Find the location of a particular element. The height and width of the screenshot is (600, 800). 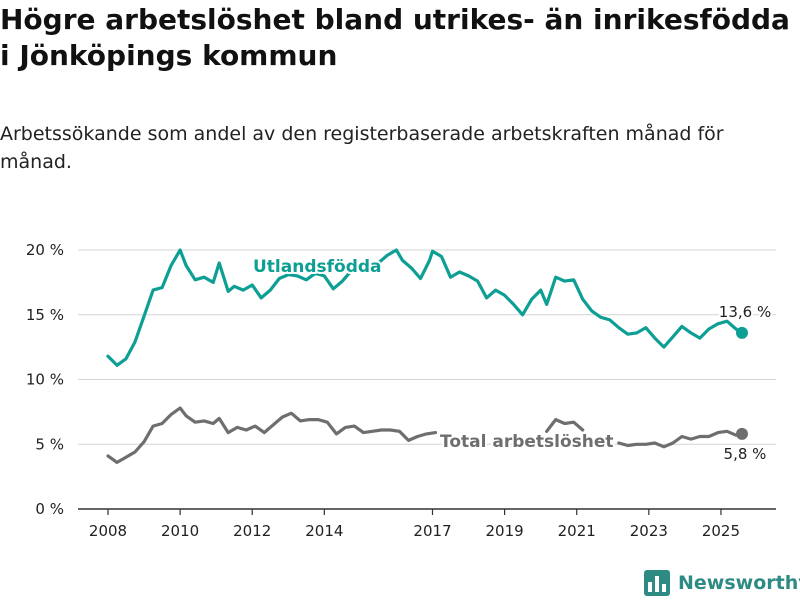

end-label-total: 5,8 % is located at coordinates (745, 454).